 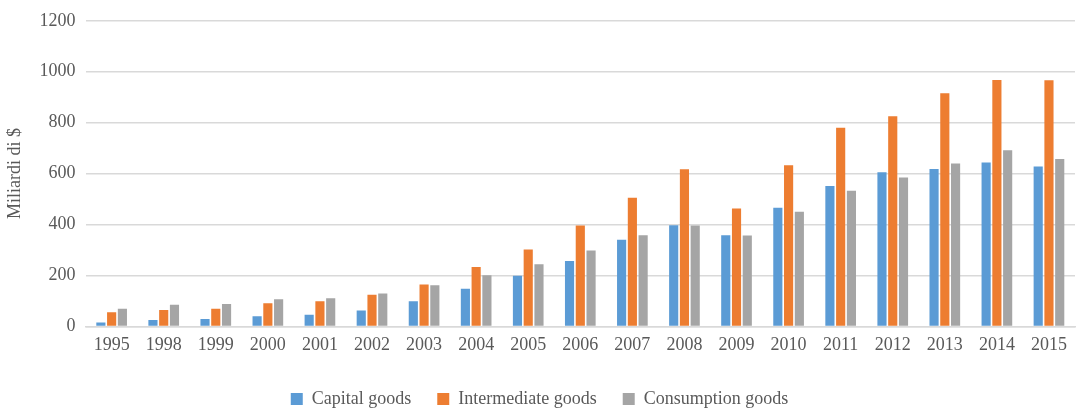 I want to click on y-tick-label: 0, so click(x=71, y=325).